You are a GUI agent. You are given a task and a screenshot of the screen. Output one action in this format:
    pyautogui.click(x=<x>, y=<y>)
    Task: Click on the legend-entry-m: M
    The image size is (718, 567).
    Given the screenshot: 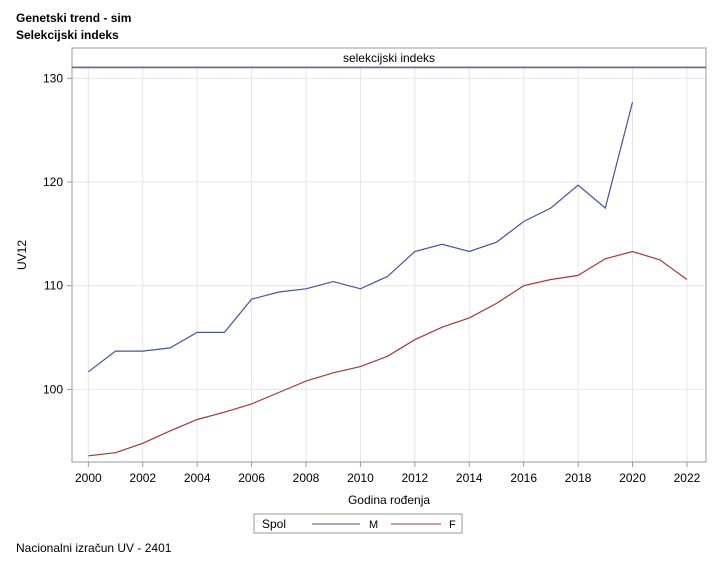 What is the action you would take?
    pyautogui.click(x=373, y=525)
    